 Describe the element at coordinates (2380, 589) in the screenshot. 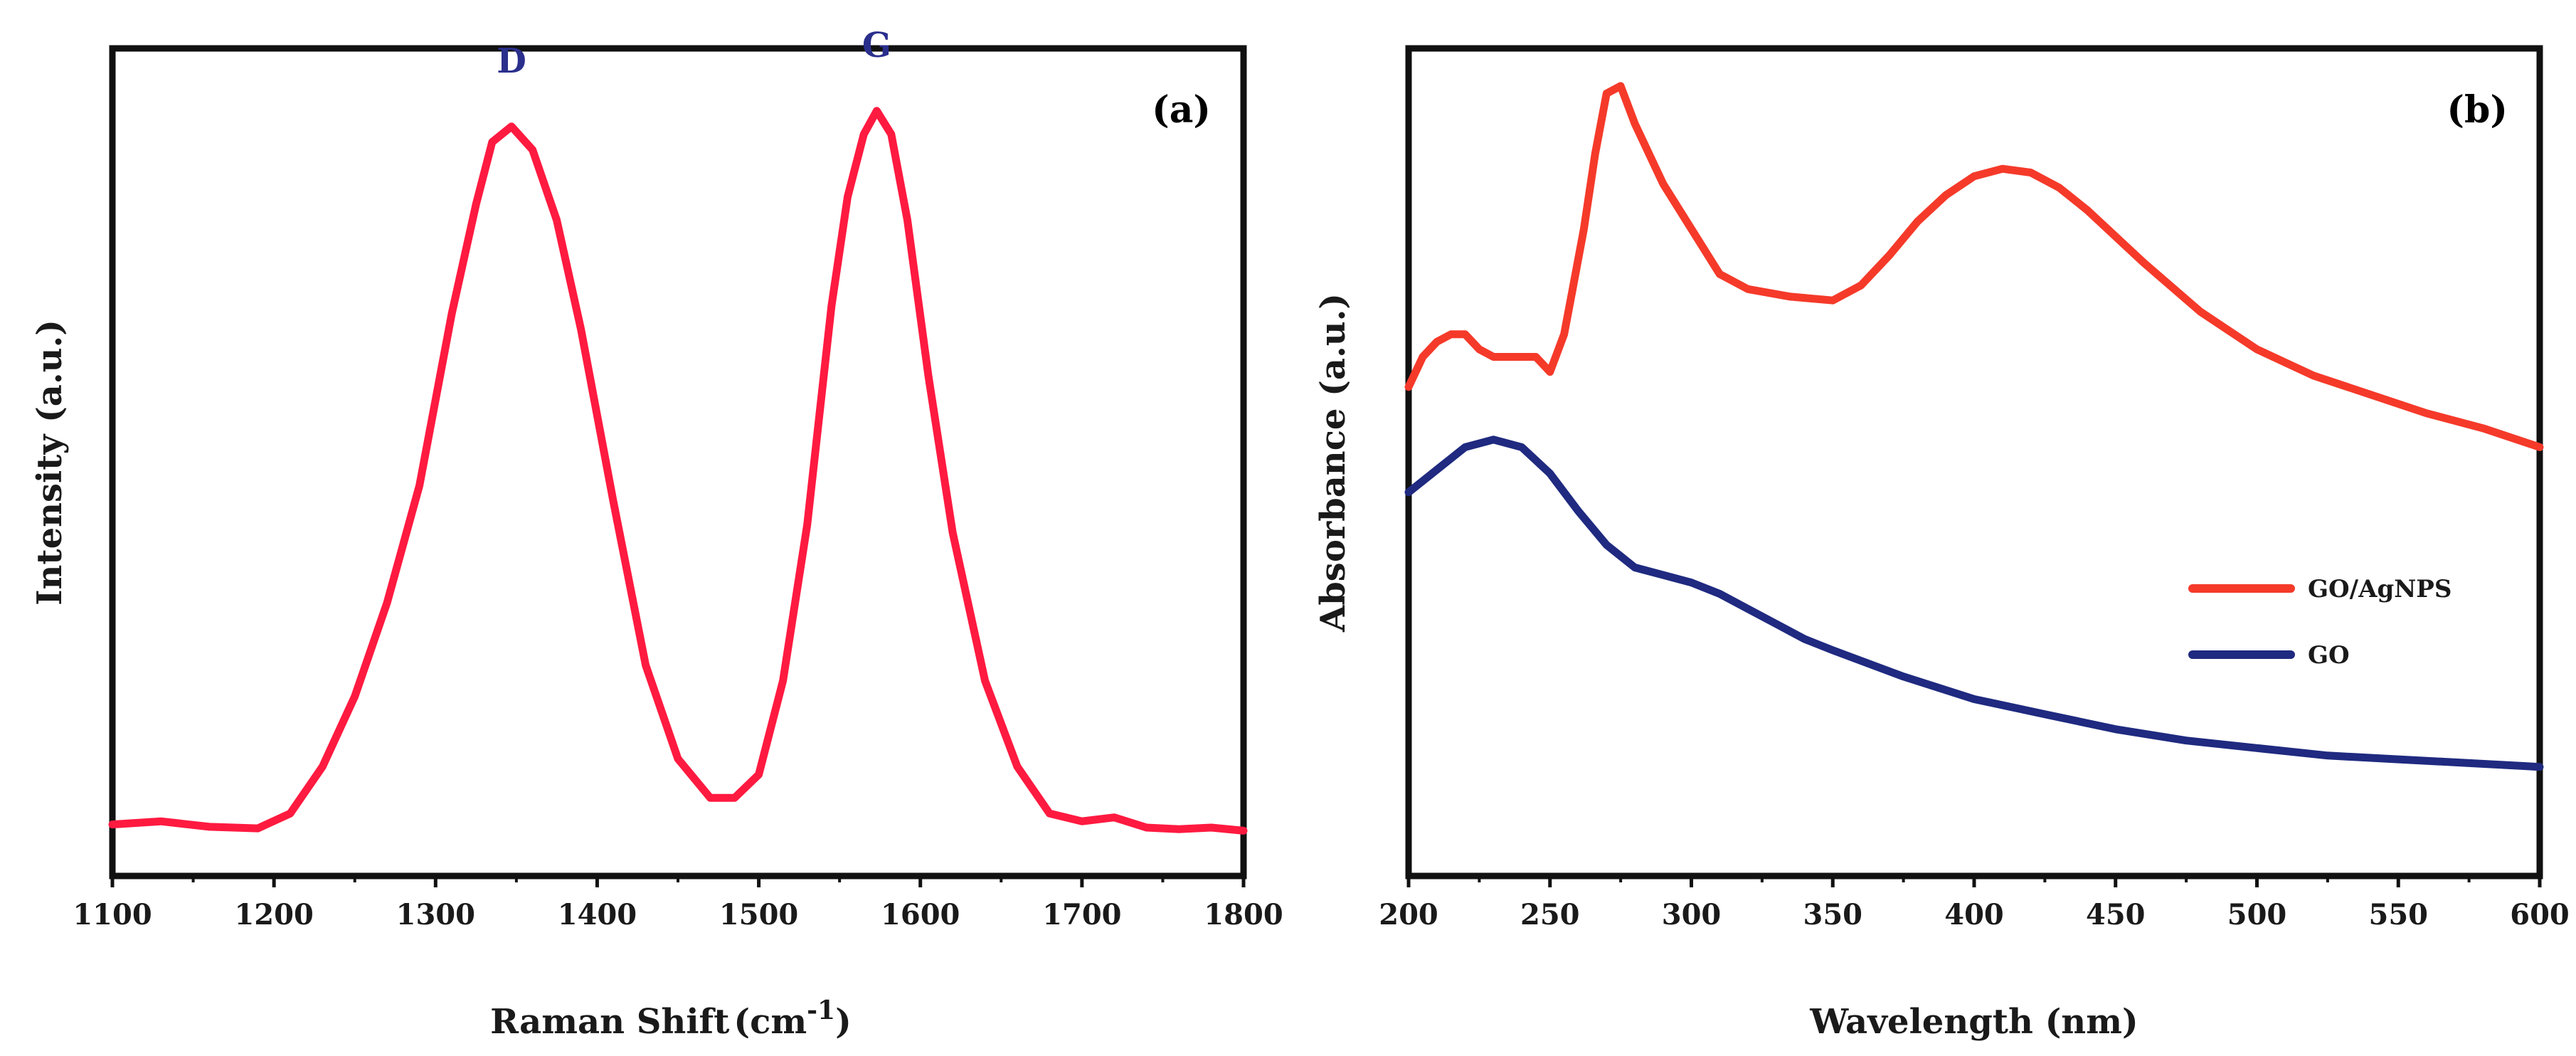

I see `legend-label-go-agnps: GO/AgNPS` at that location.